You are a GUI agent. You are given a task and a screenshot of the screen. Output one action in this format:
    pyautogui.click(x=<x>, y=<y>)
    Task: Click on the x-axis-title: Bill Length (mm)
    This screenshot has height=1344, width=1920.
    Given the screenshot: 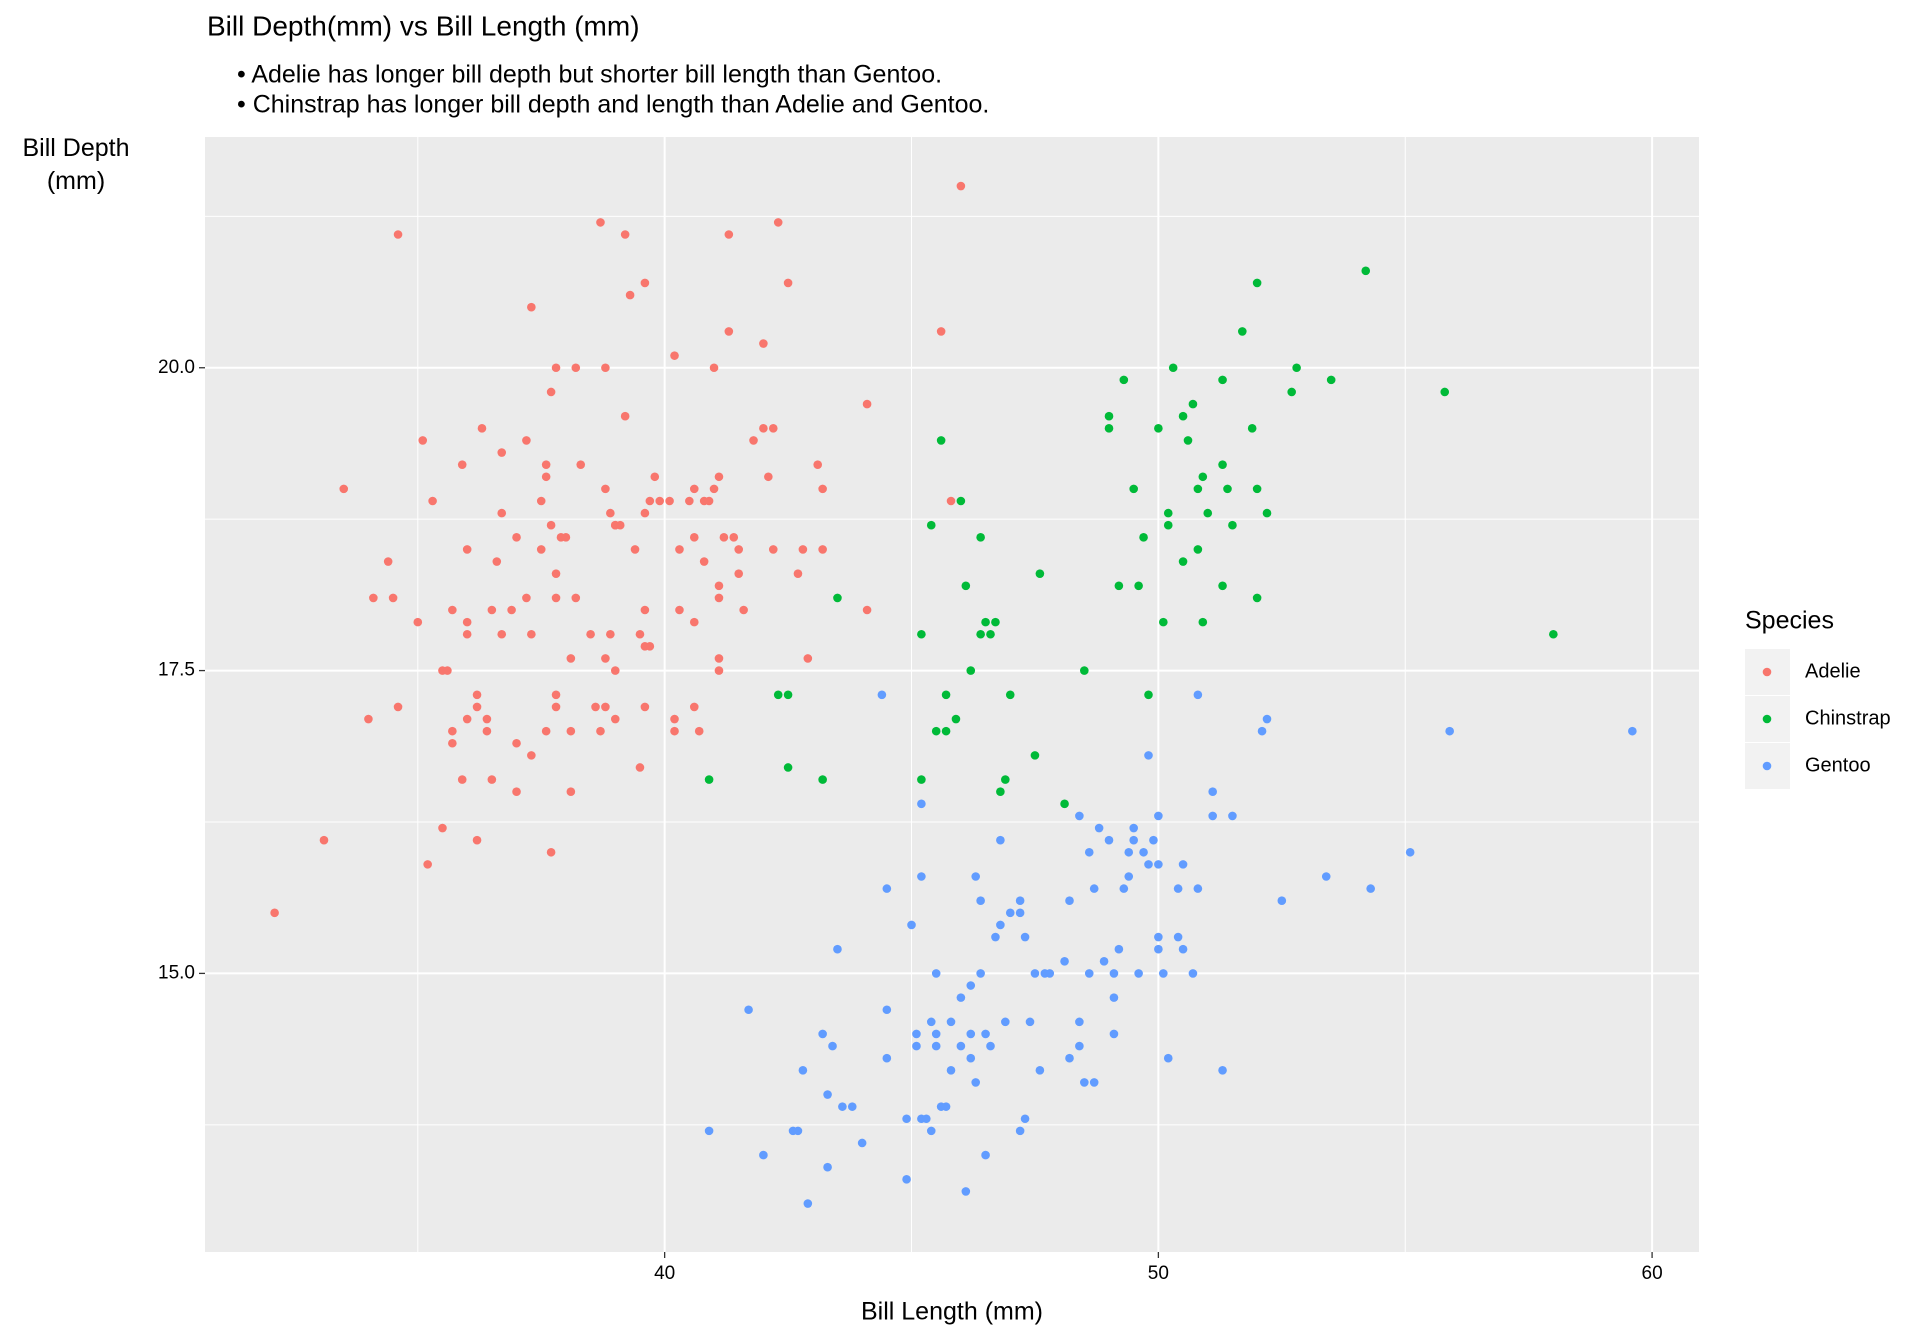 What is the action you would take?
    pyautogui.click(x=952, y=1312)
    